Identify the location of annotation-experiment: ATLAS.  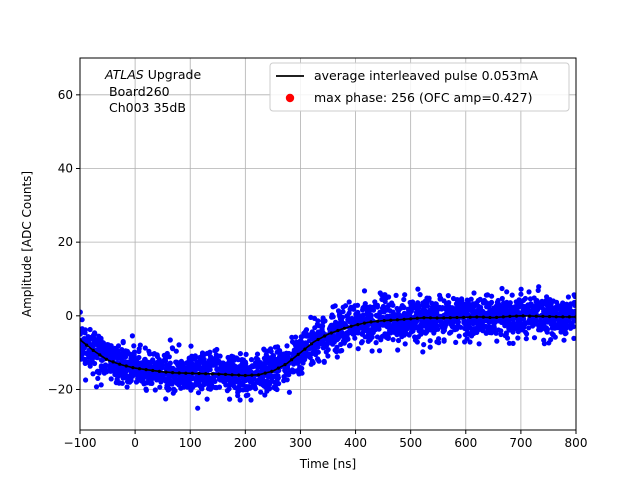
(124, 74).